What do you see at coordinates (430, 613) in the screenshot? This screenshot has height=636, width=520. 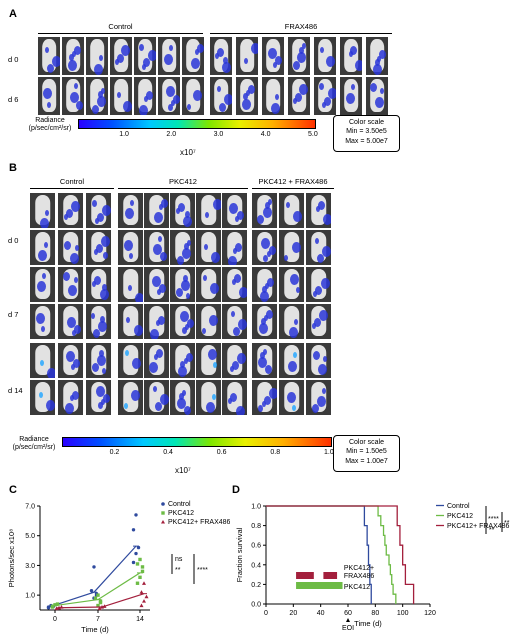 I see `x-tick-label: 120` at bounding box center [430, 613].